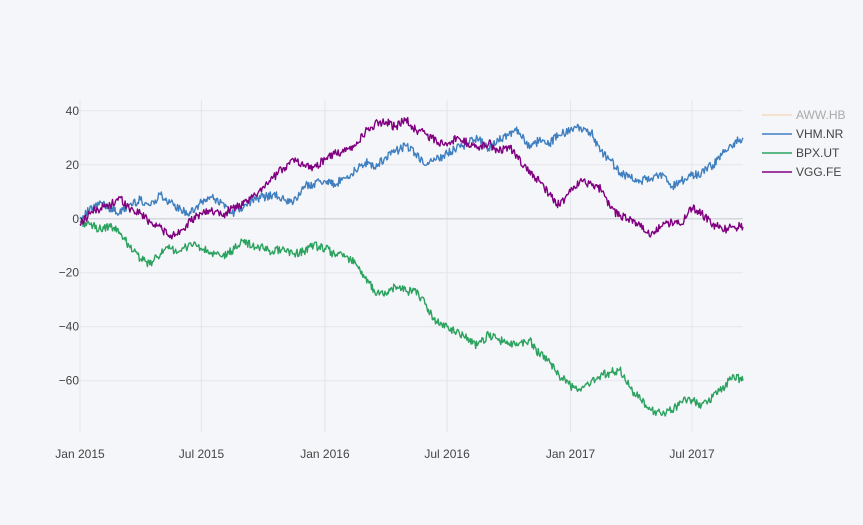  What do you see at coordinates (411, 171) in the screenshot?
I see `series-line-vhm-nr` at bounding box center [411, 171].